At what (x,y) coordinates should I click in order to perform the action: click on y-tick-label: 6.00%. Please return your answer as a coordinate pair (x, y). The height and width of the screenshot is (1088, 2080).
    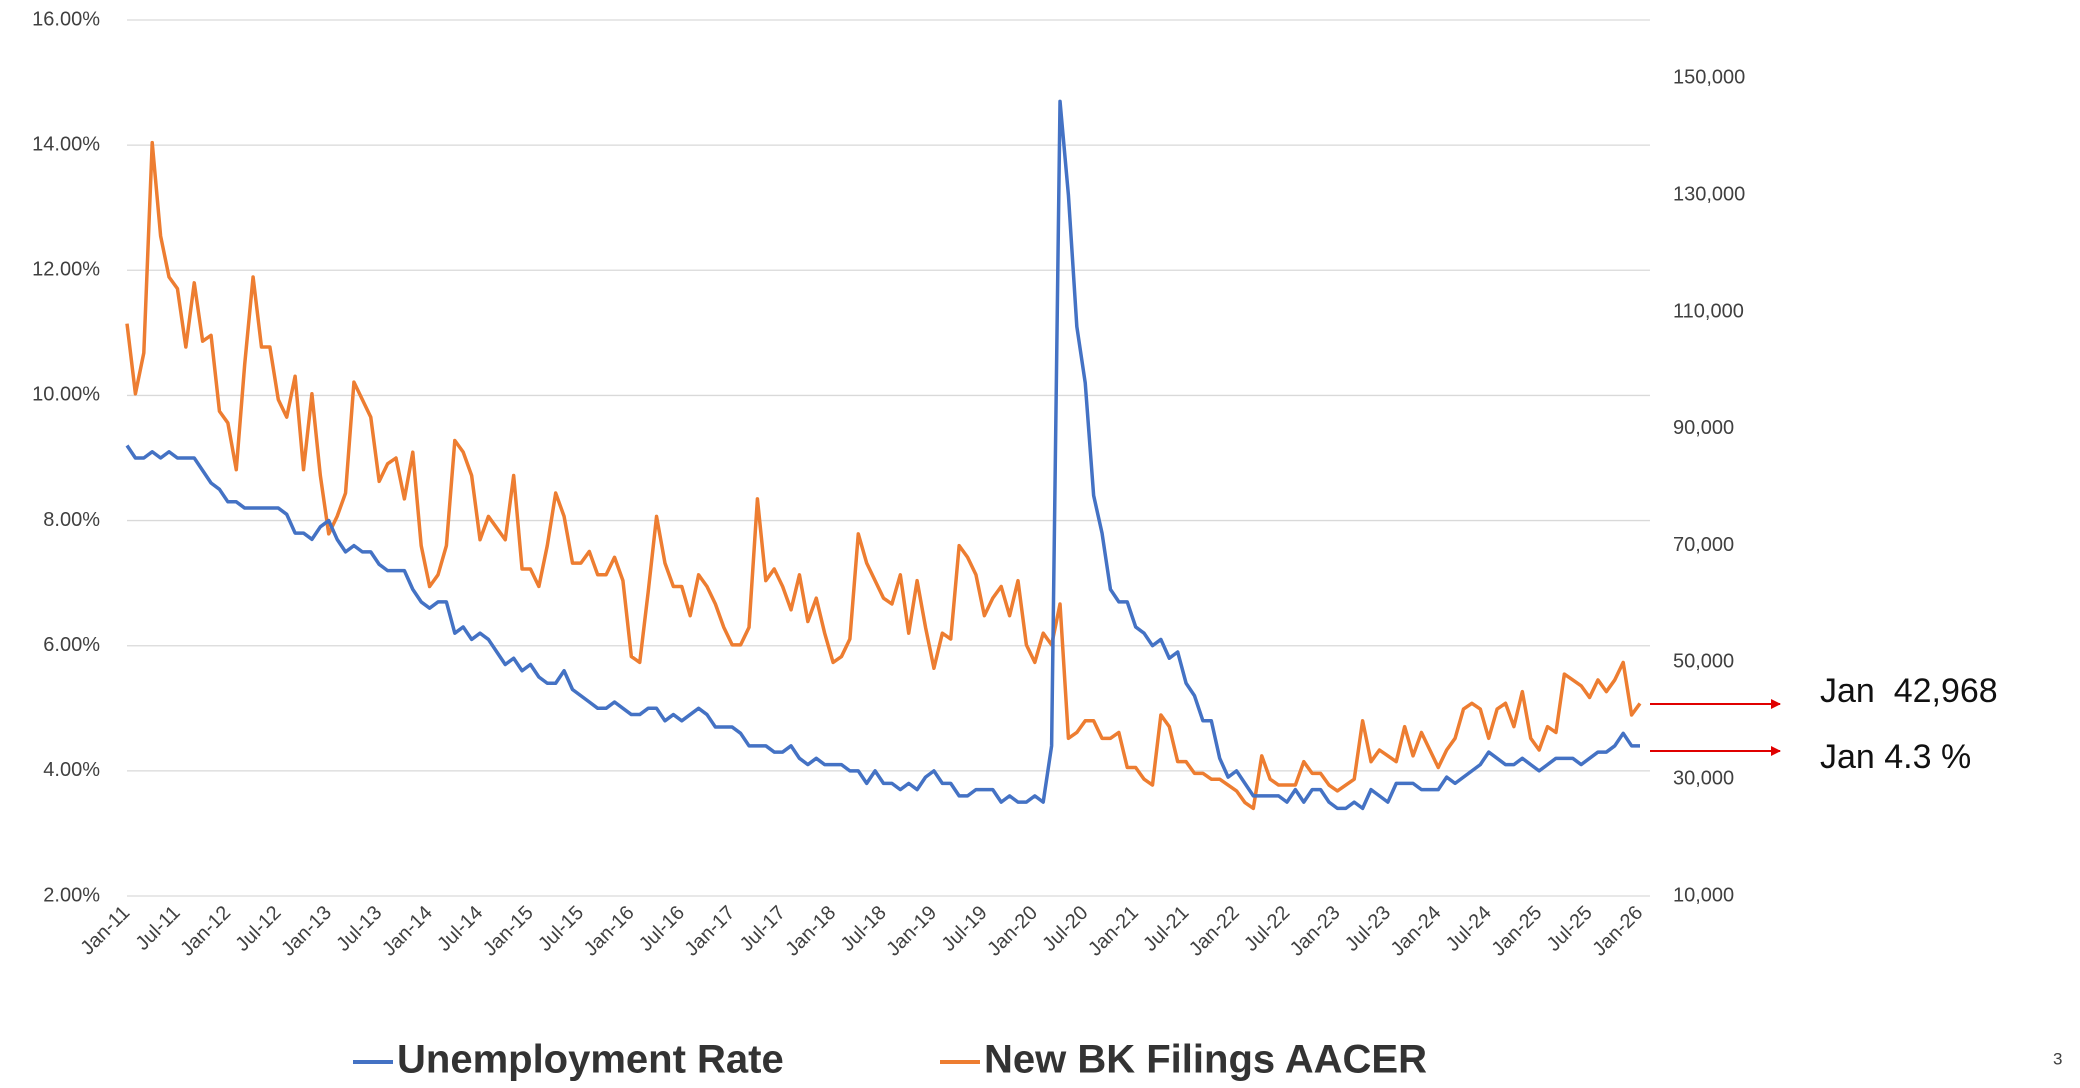
    Looking at the image, I should click on (71, 645).